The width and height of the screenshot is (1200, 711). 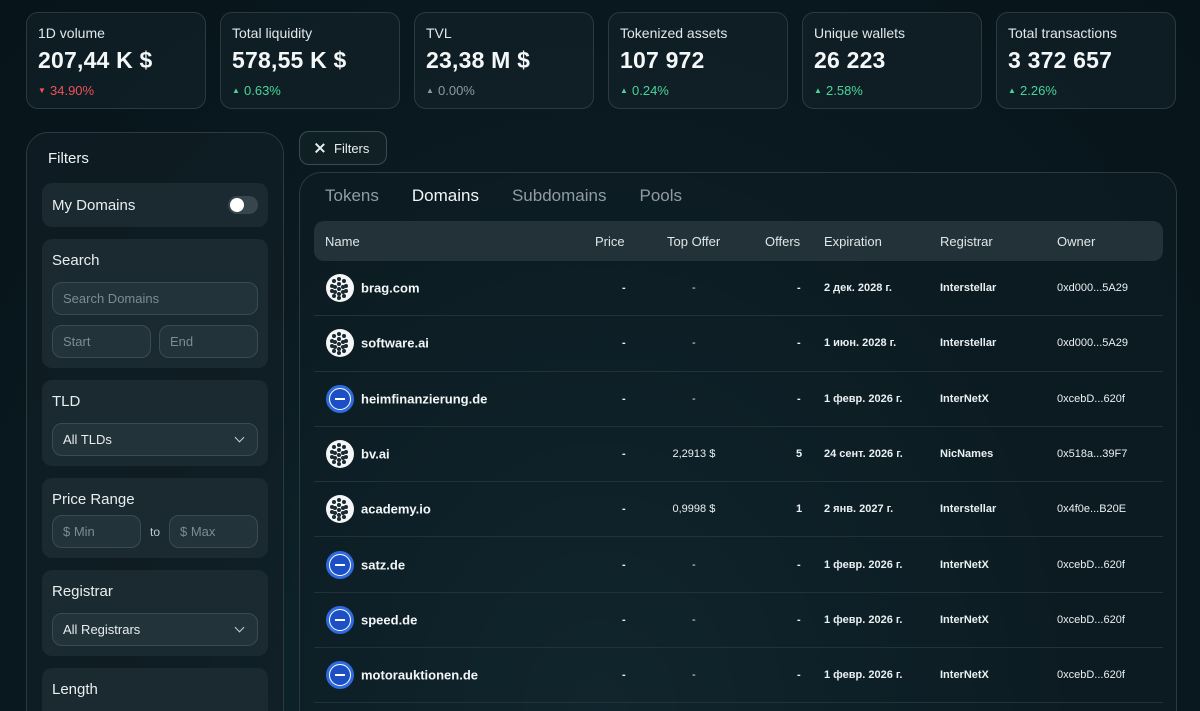 What do you see at coordinates (93, 499) in the screenshot?
I see `price-range-label: Price Range` at bounding box center [93, 499].